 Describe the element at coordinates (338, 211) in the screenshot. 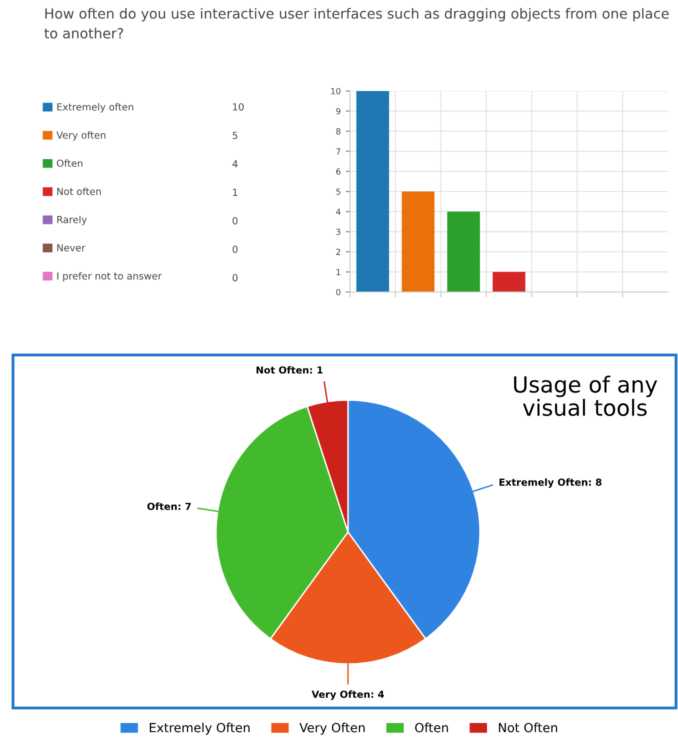

I see `y-tick-label: 4` at that location.